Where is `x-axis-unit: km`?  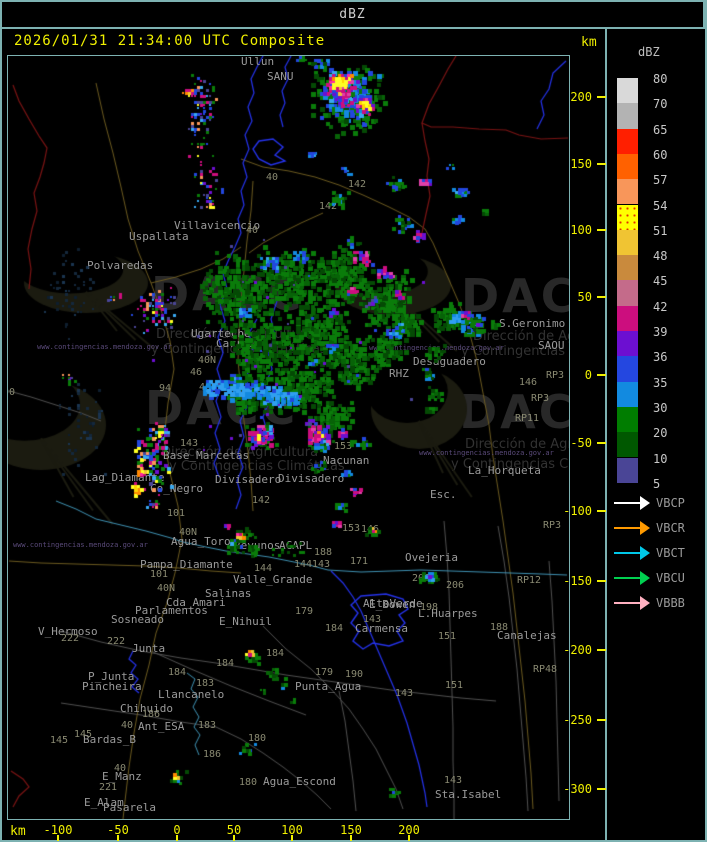 x-axis-unit: km is located at coordinates (18, 831).